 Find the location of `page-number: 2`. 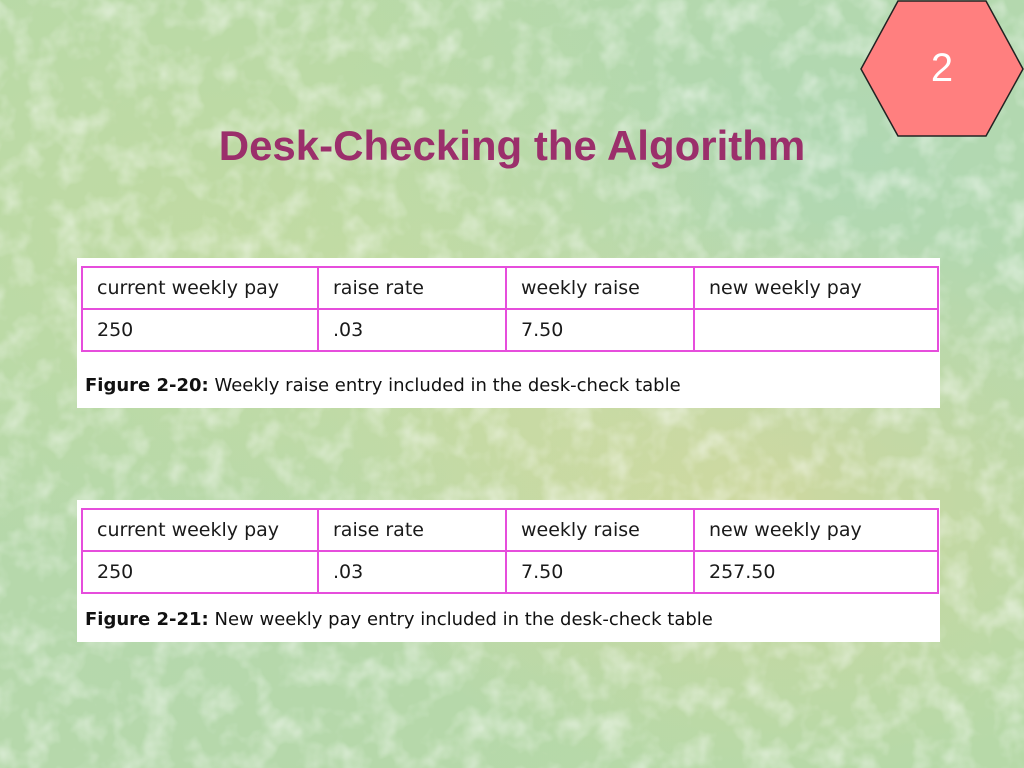

page-number: 2 is located at coordinates (942, 68).